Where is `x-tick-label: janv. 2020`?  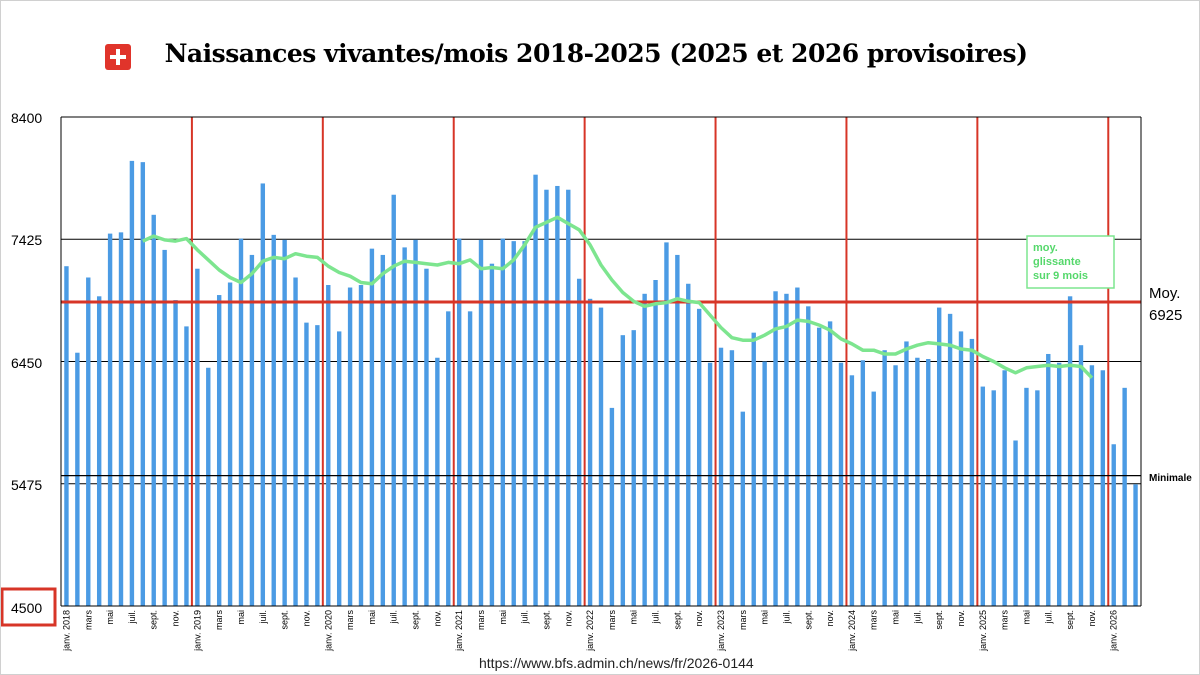 x-tick-label: janv. 2020 is located at coordinates (328, 631).